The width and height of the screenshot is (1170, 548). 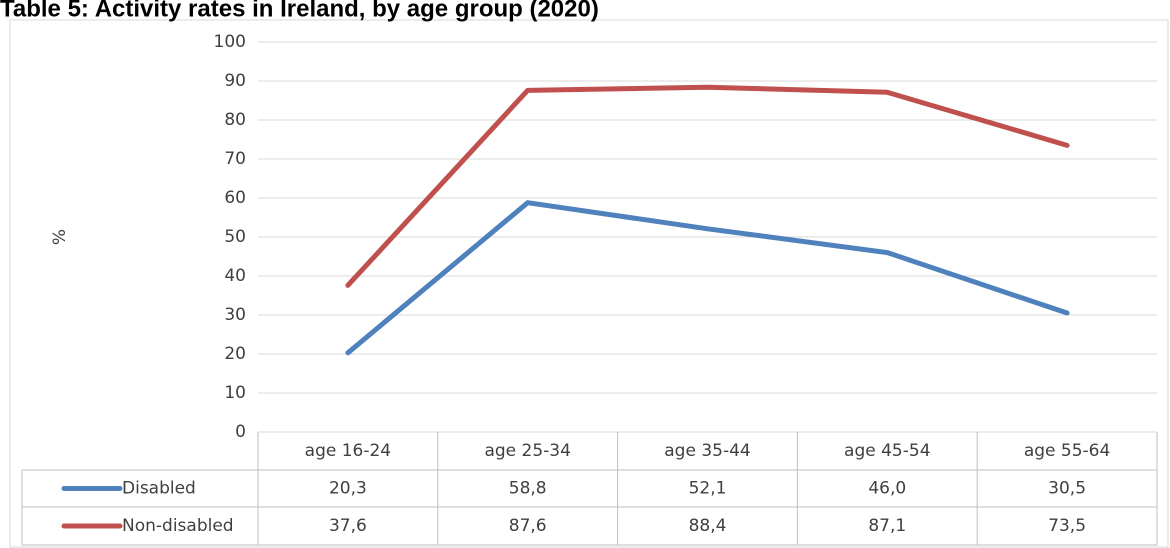 What do you see at coordinates (235, 393) in the screenshot?
I see `y-tick-label: 10` at bounding box center [235, 393].